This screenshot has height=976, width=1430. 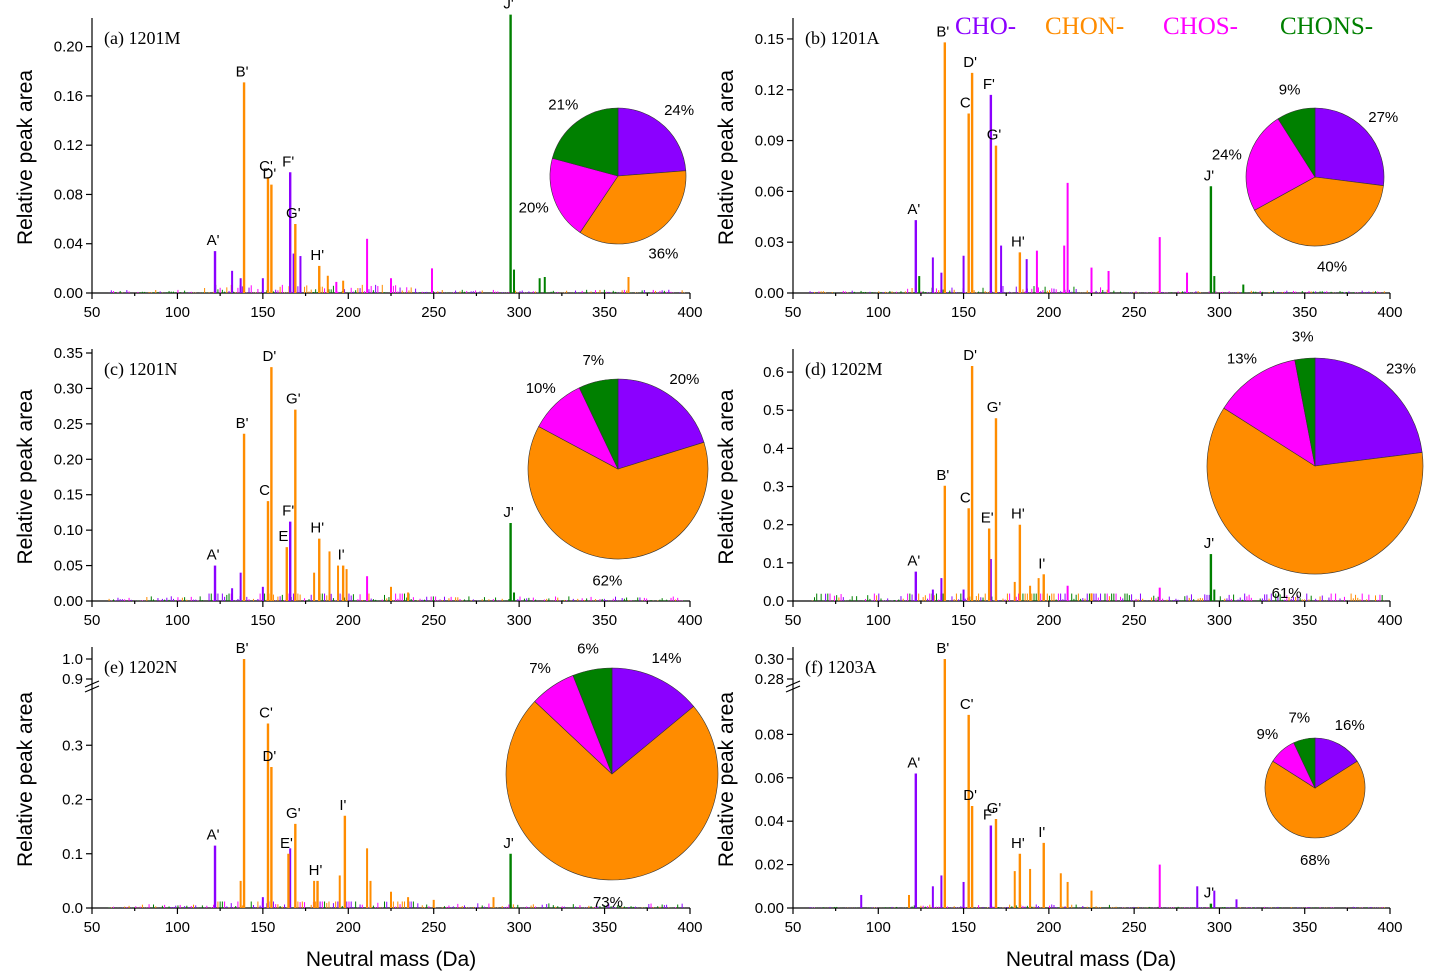 What do you see at coordinates (1303, 337) in the screenshot?
I see `pie-label-chons: 3%` at bounding box center [1303, 337].